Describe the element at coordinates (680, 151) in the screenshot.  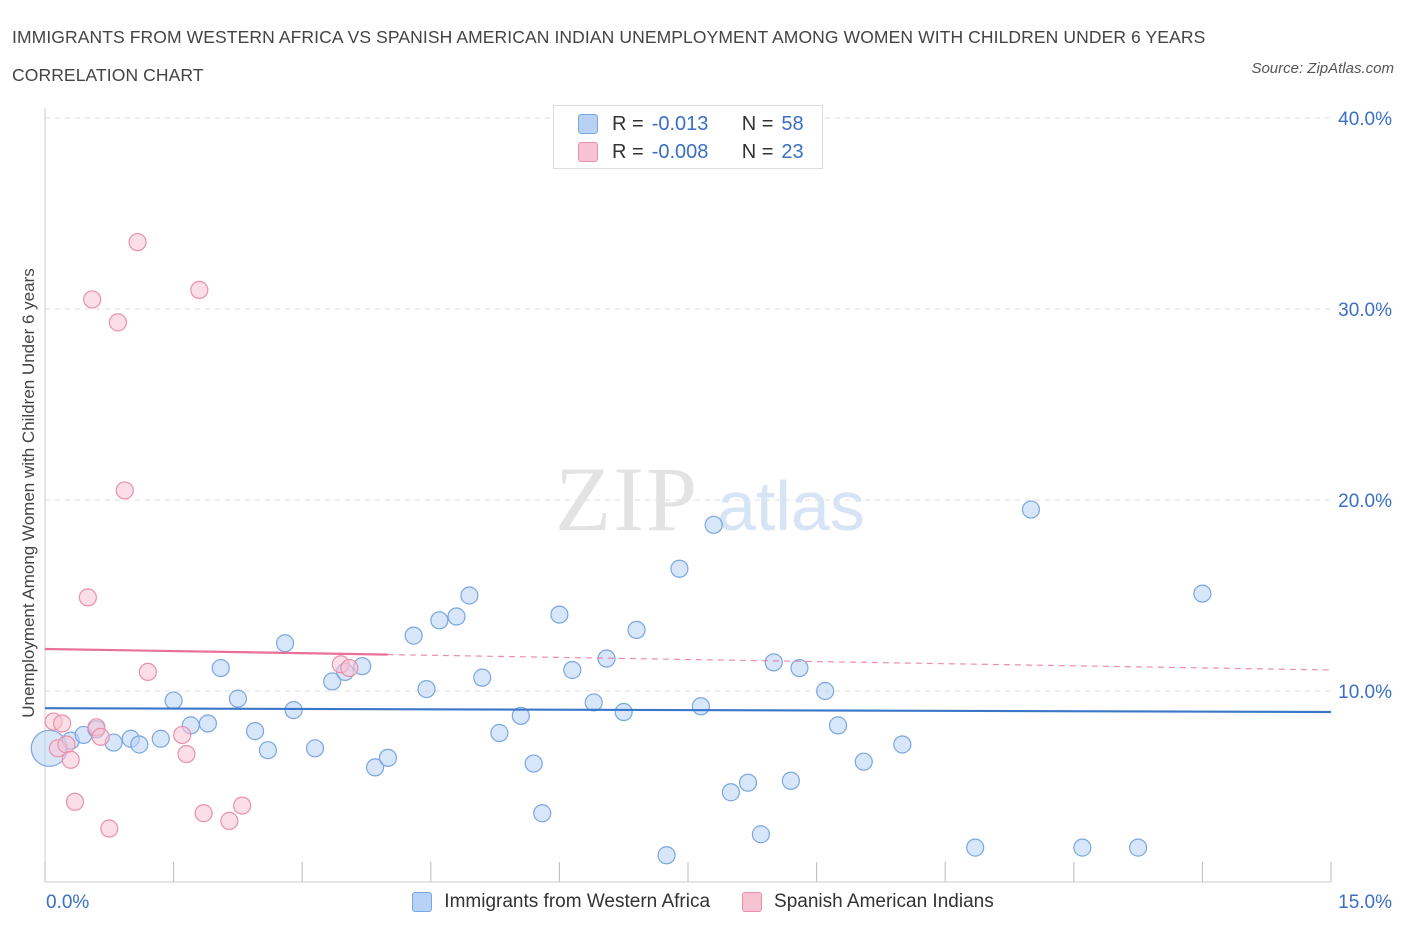
I see `legend-r-value: -0.008` at that location.